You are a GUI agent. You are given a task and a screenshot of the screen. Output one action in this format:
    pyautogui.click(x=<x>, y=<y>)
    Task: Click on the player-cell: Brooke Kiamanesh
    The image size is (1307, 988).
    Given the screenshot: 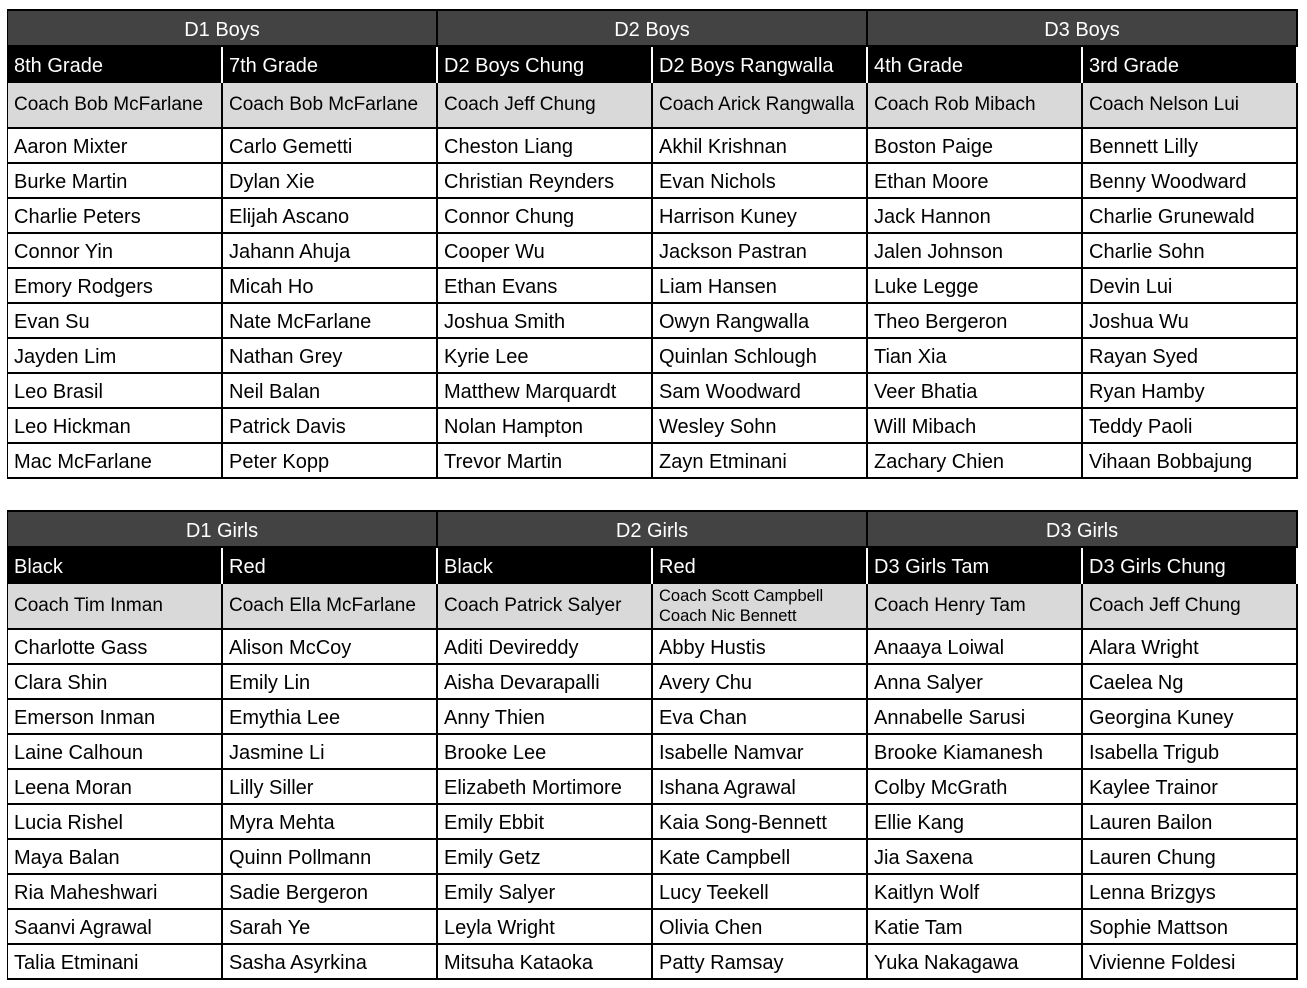 What is the action you would take?
    pyautogui.click(x=975, y=752)
    